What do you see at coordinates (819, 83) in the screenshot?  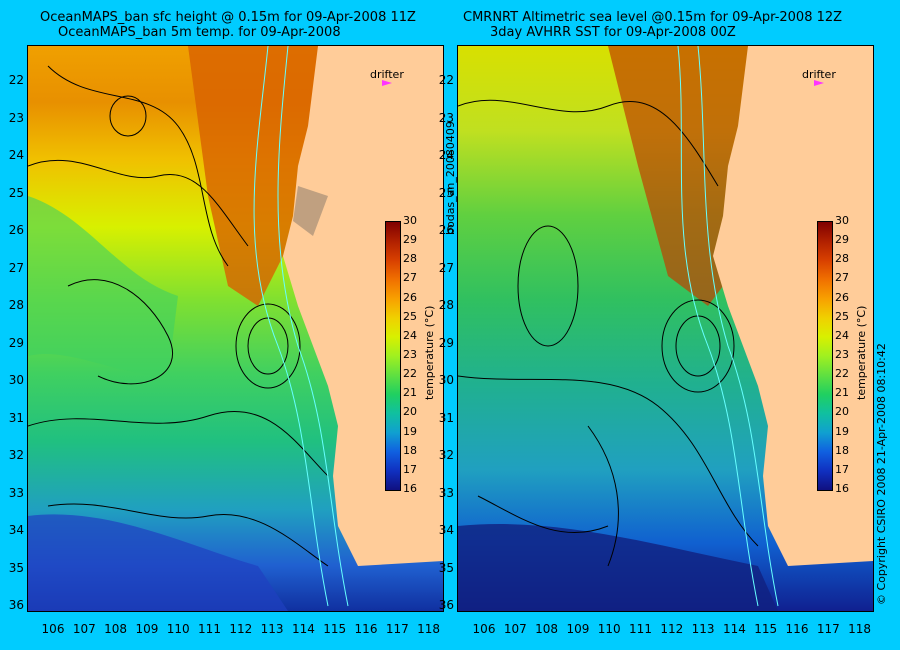 I see `right-drifter-icon` at bounding box center [819, 83].